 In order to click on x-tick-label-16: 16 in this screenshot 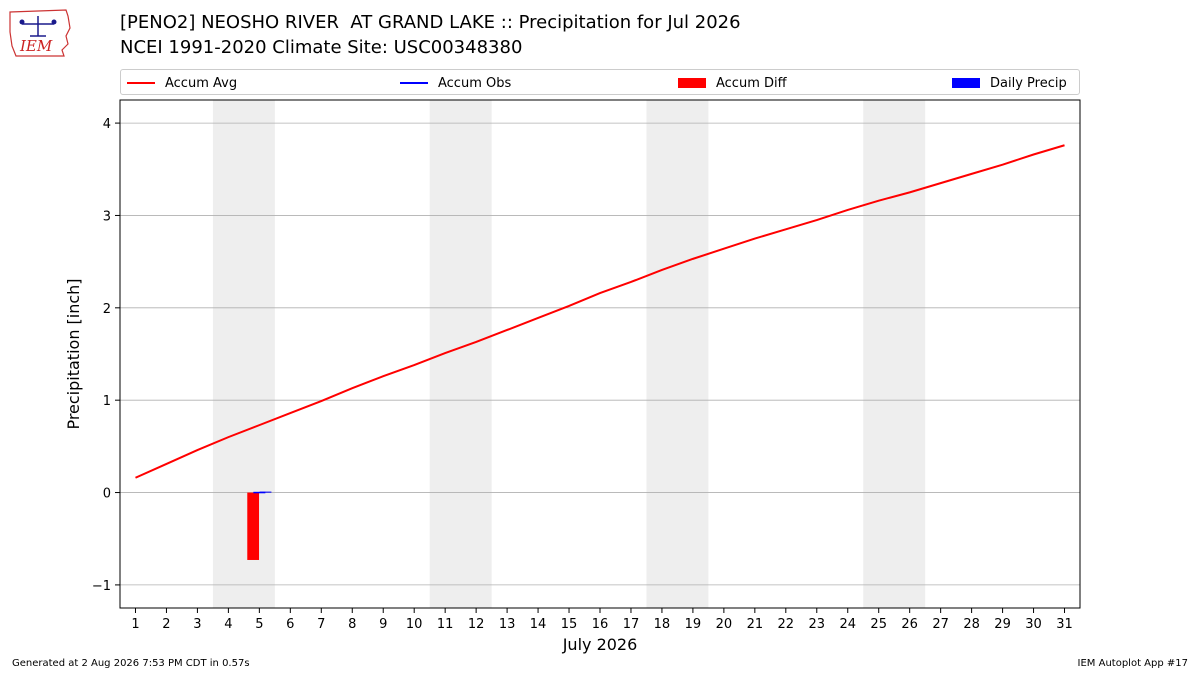, I will do `click(600, 624)`.